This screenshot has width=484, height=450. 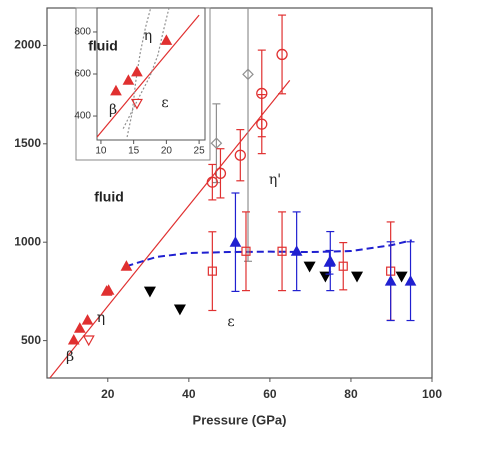 I want to click on plot-area, so click(x=148, y=73).